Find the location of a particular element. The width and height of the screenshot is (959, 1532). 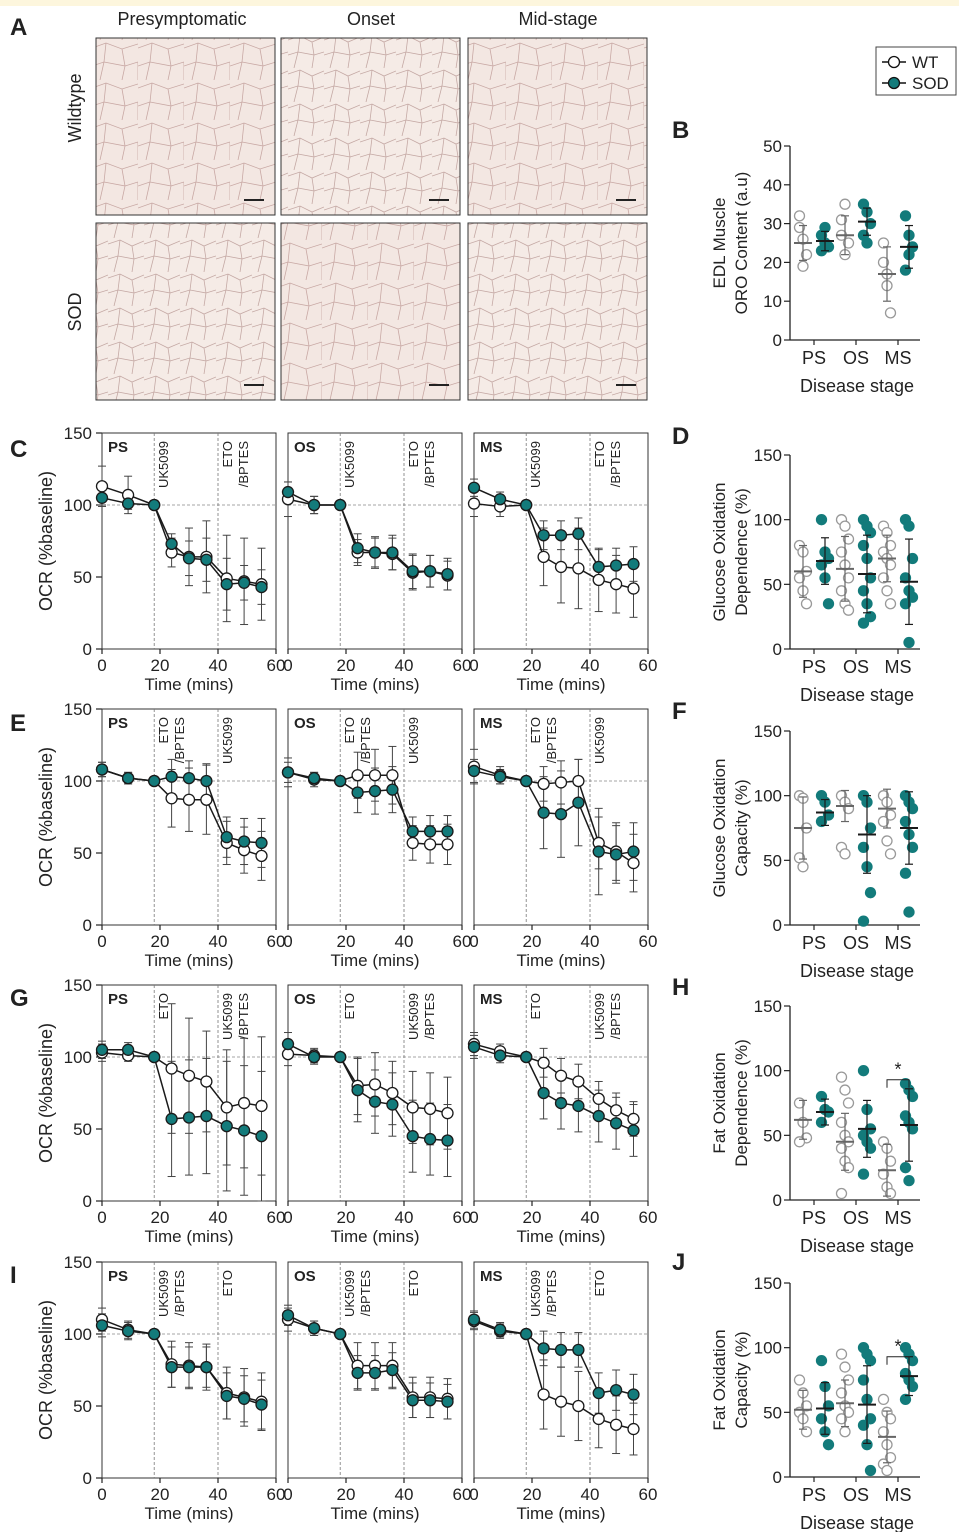

x-tick-label: PS is located at coordinates (814, 667).